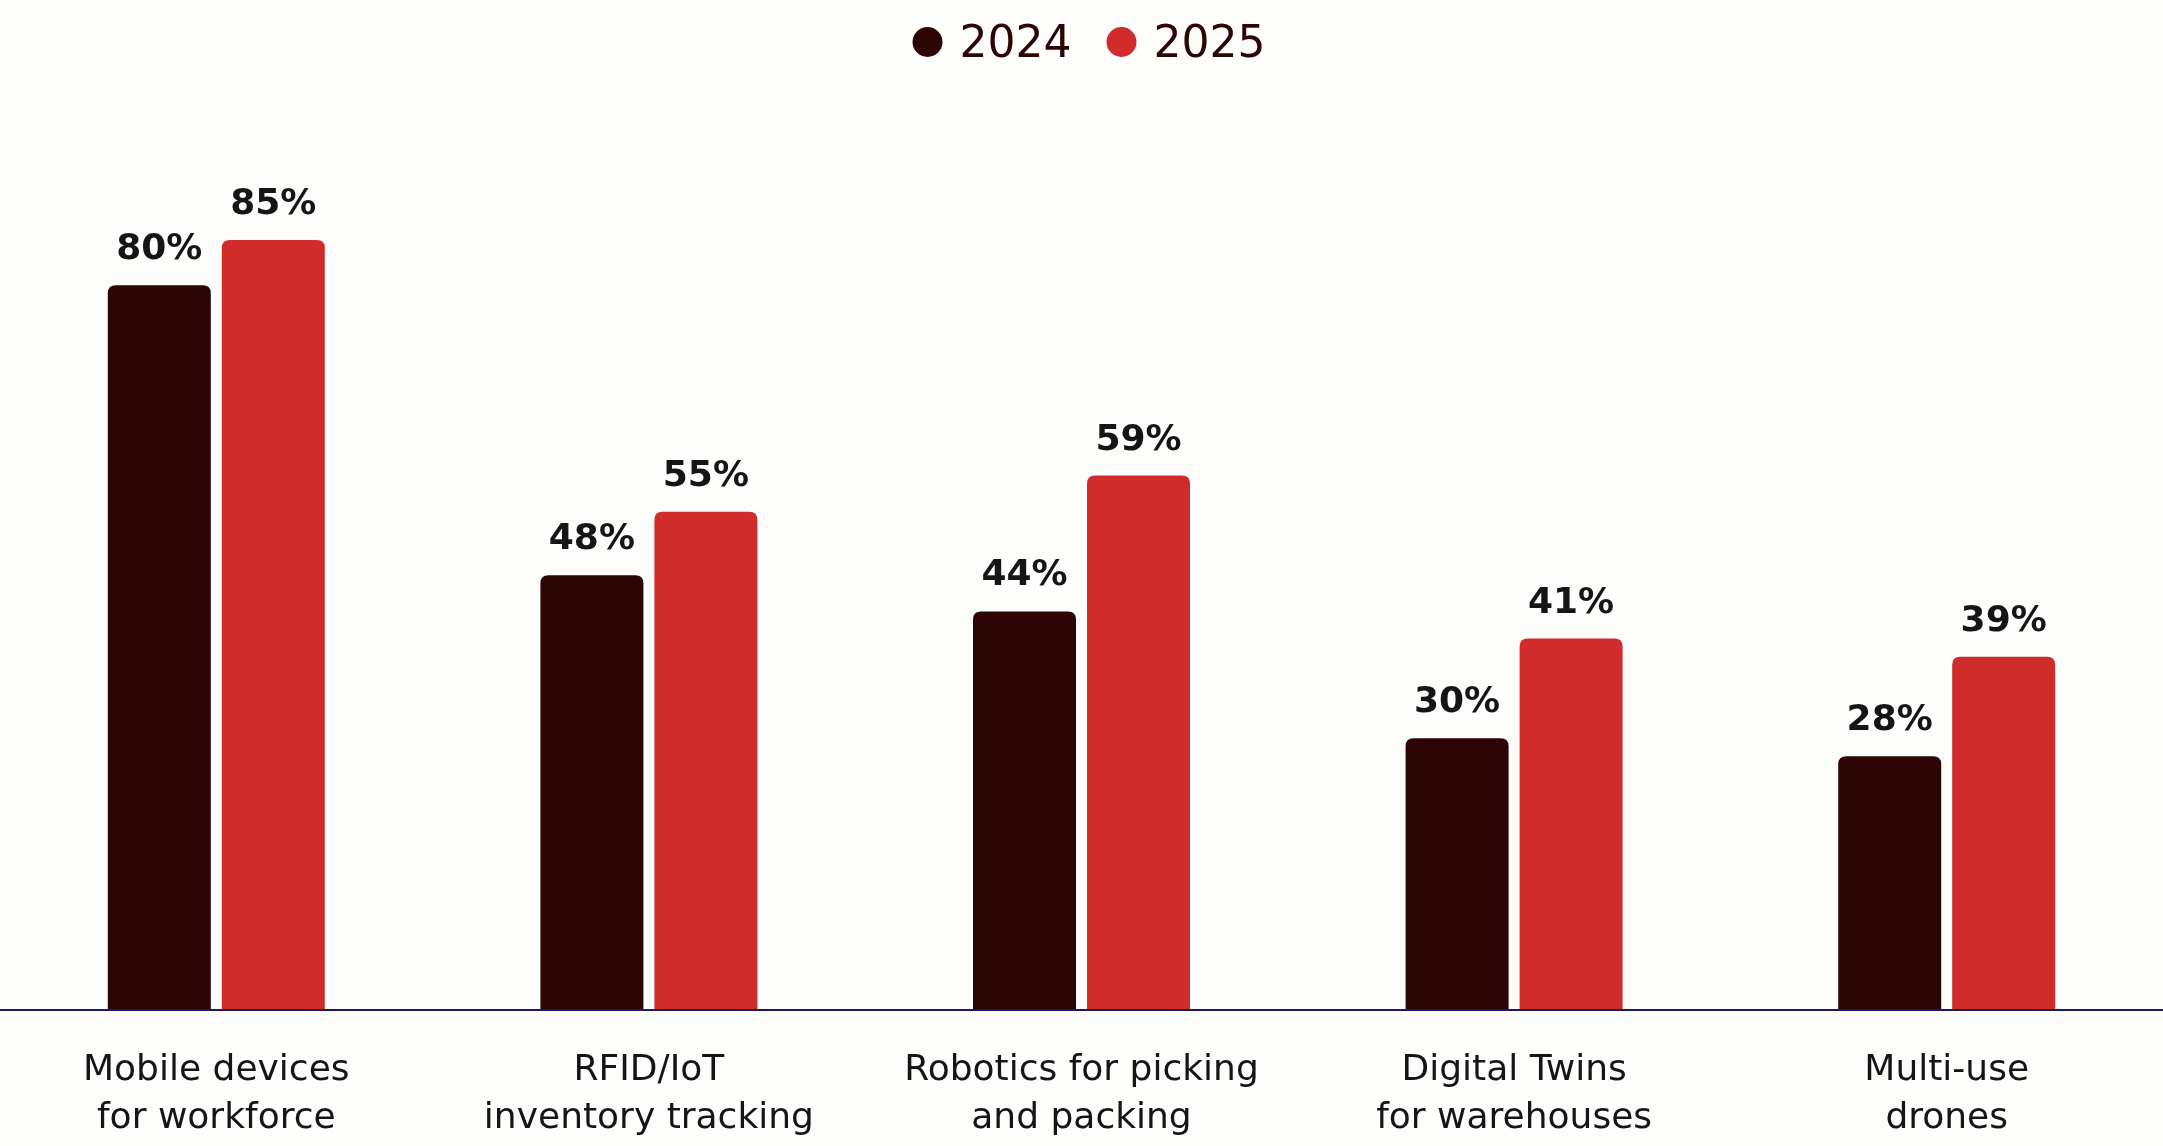 The image size is (2163, 1146). I want to click on data-label: 41%, so click(1571, 600).